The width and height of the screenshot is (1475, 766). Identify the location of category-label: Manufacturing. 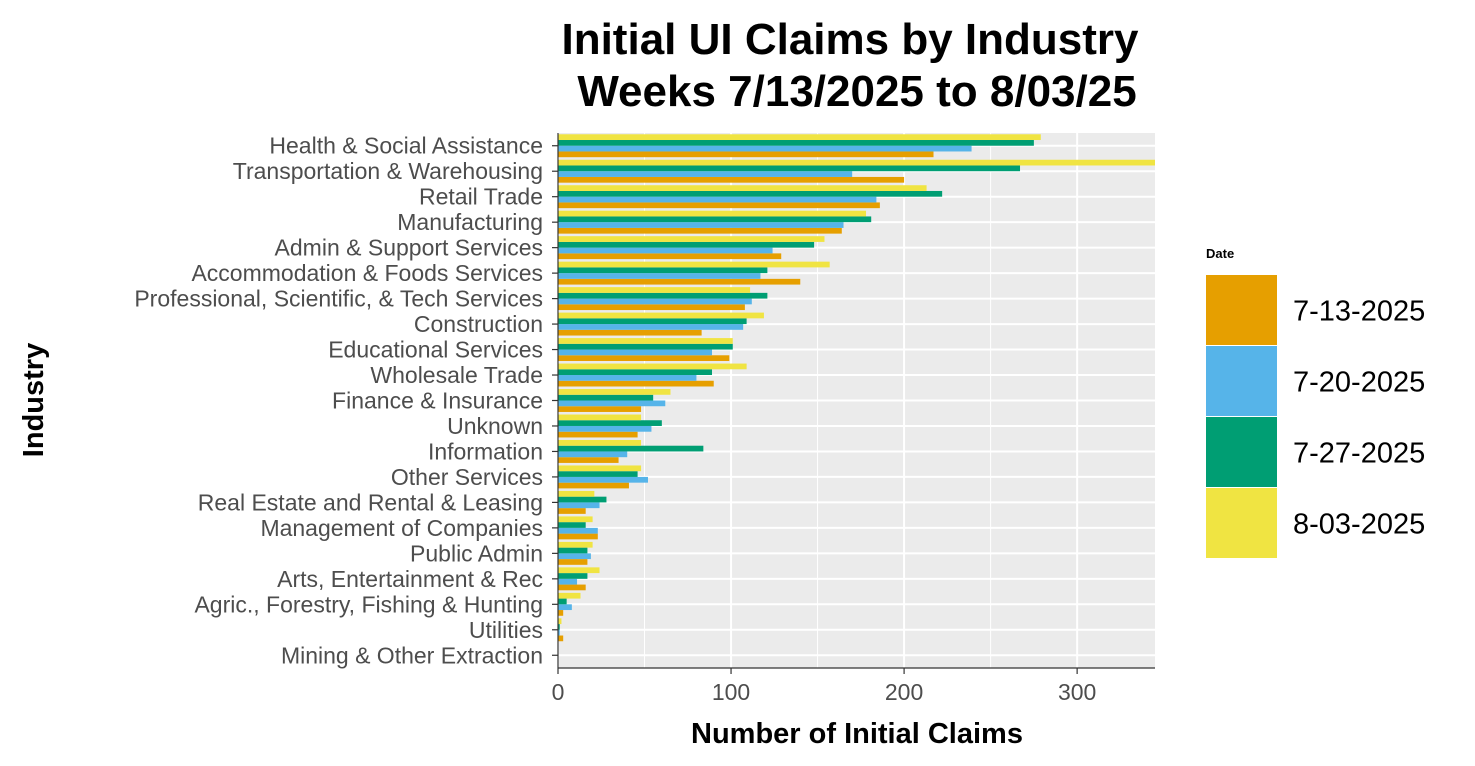
(470, 222).